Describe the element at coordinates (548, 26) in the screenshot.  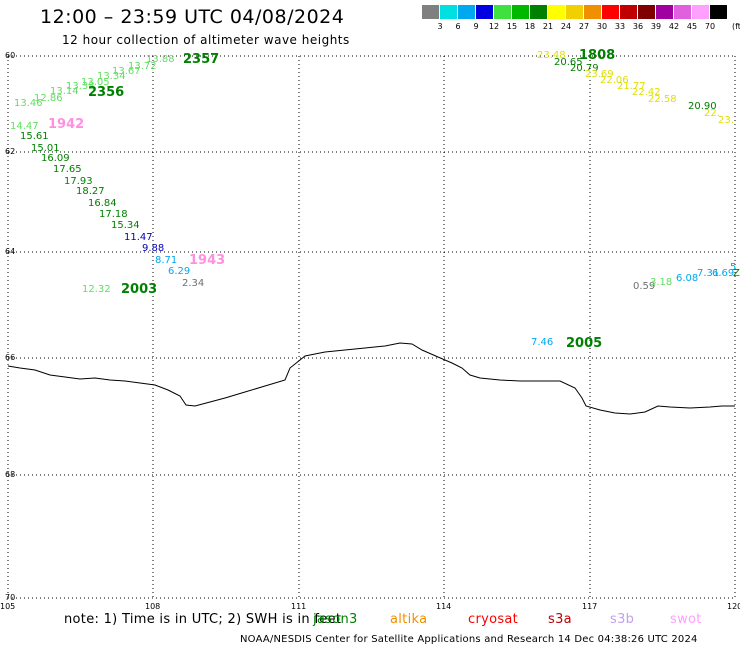
I see `legend-label: 21` at that location.